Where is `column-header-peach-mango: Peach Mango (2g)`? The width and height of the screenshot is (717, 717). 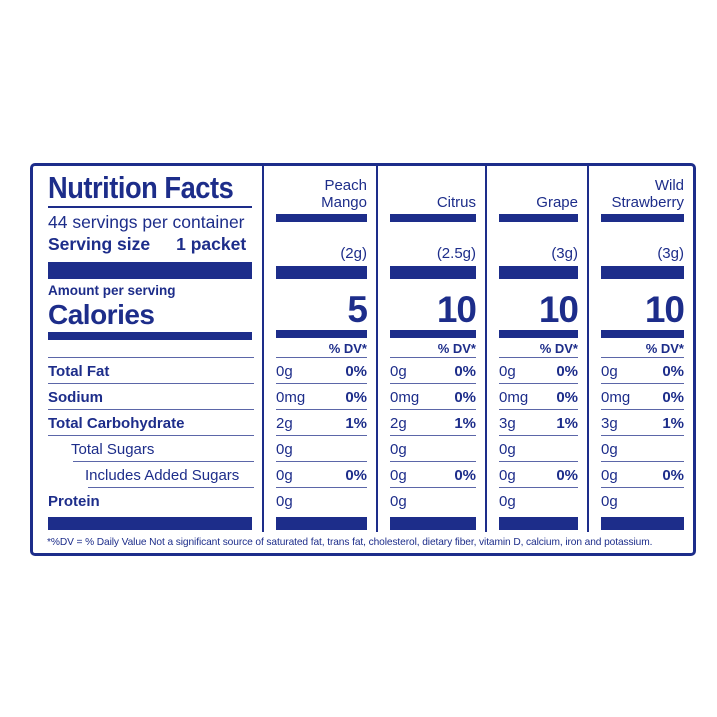 column-header-peach-mango: Peach Mango (2g) is located at coordinates (319, 222).